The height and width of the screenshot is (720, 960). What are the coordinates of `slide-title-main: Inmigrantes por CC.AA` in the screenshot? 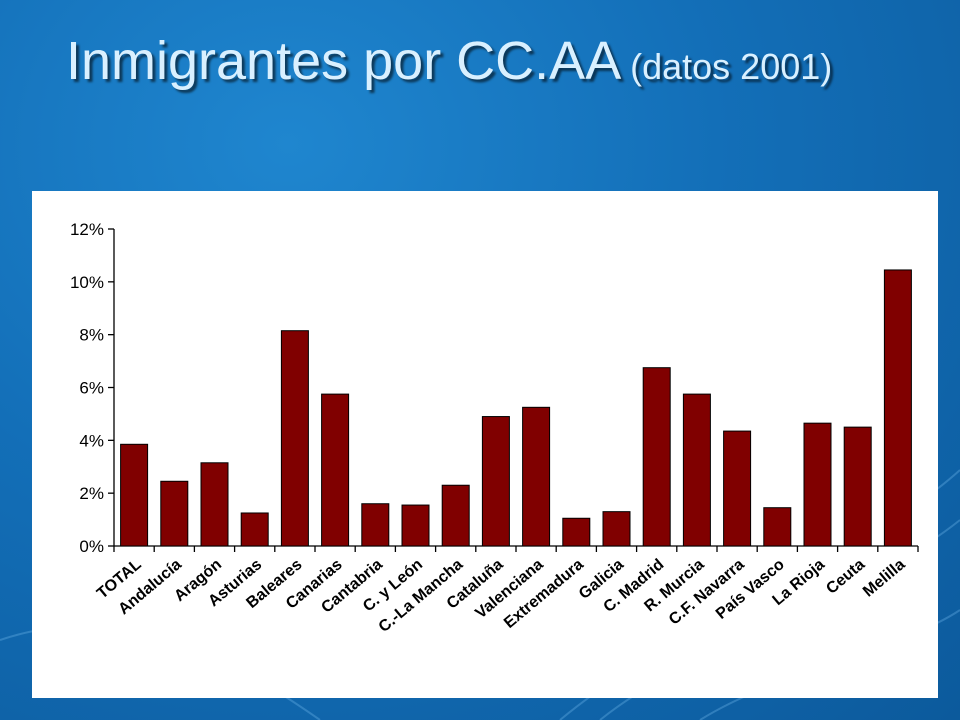 It's located at (344, 61).